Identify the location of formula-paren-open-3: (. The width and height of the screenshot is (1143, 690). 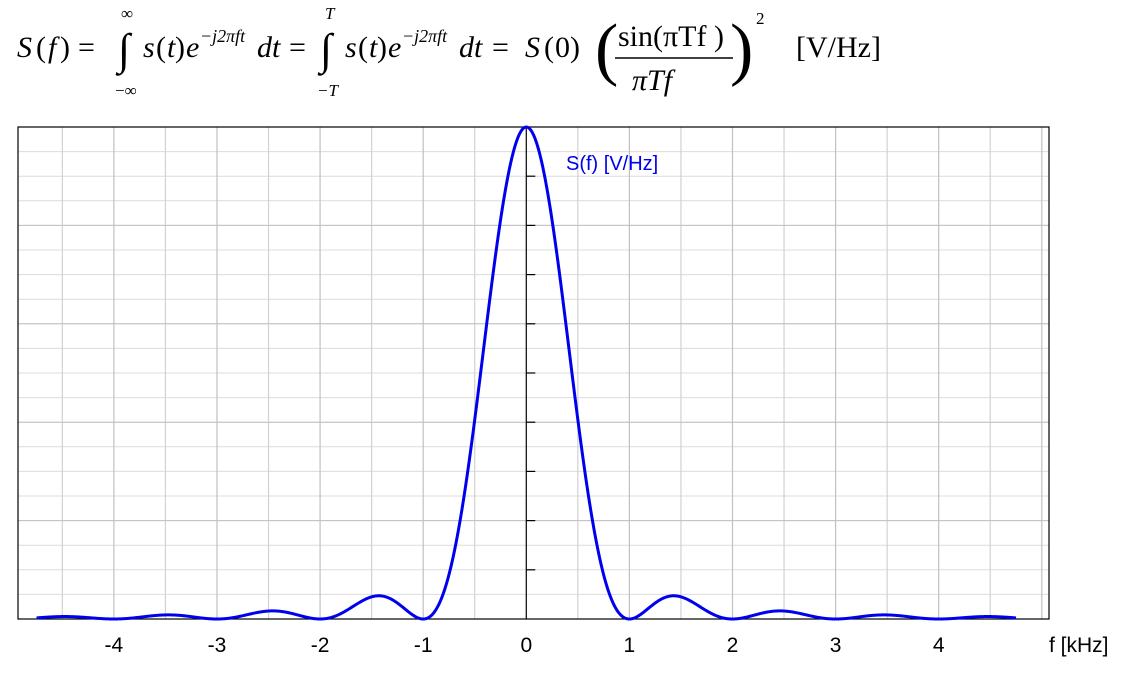
(363, 47).